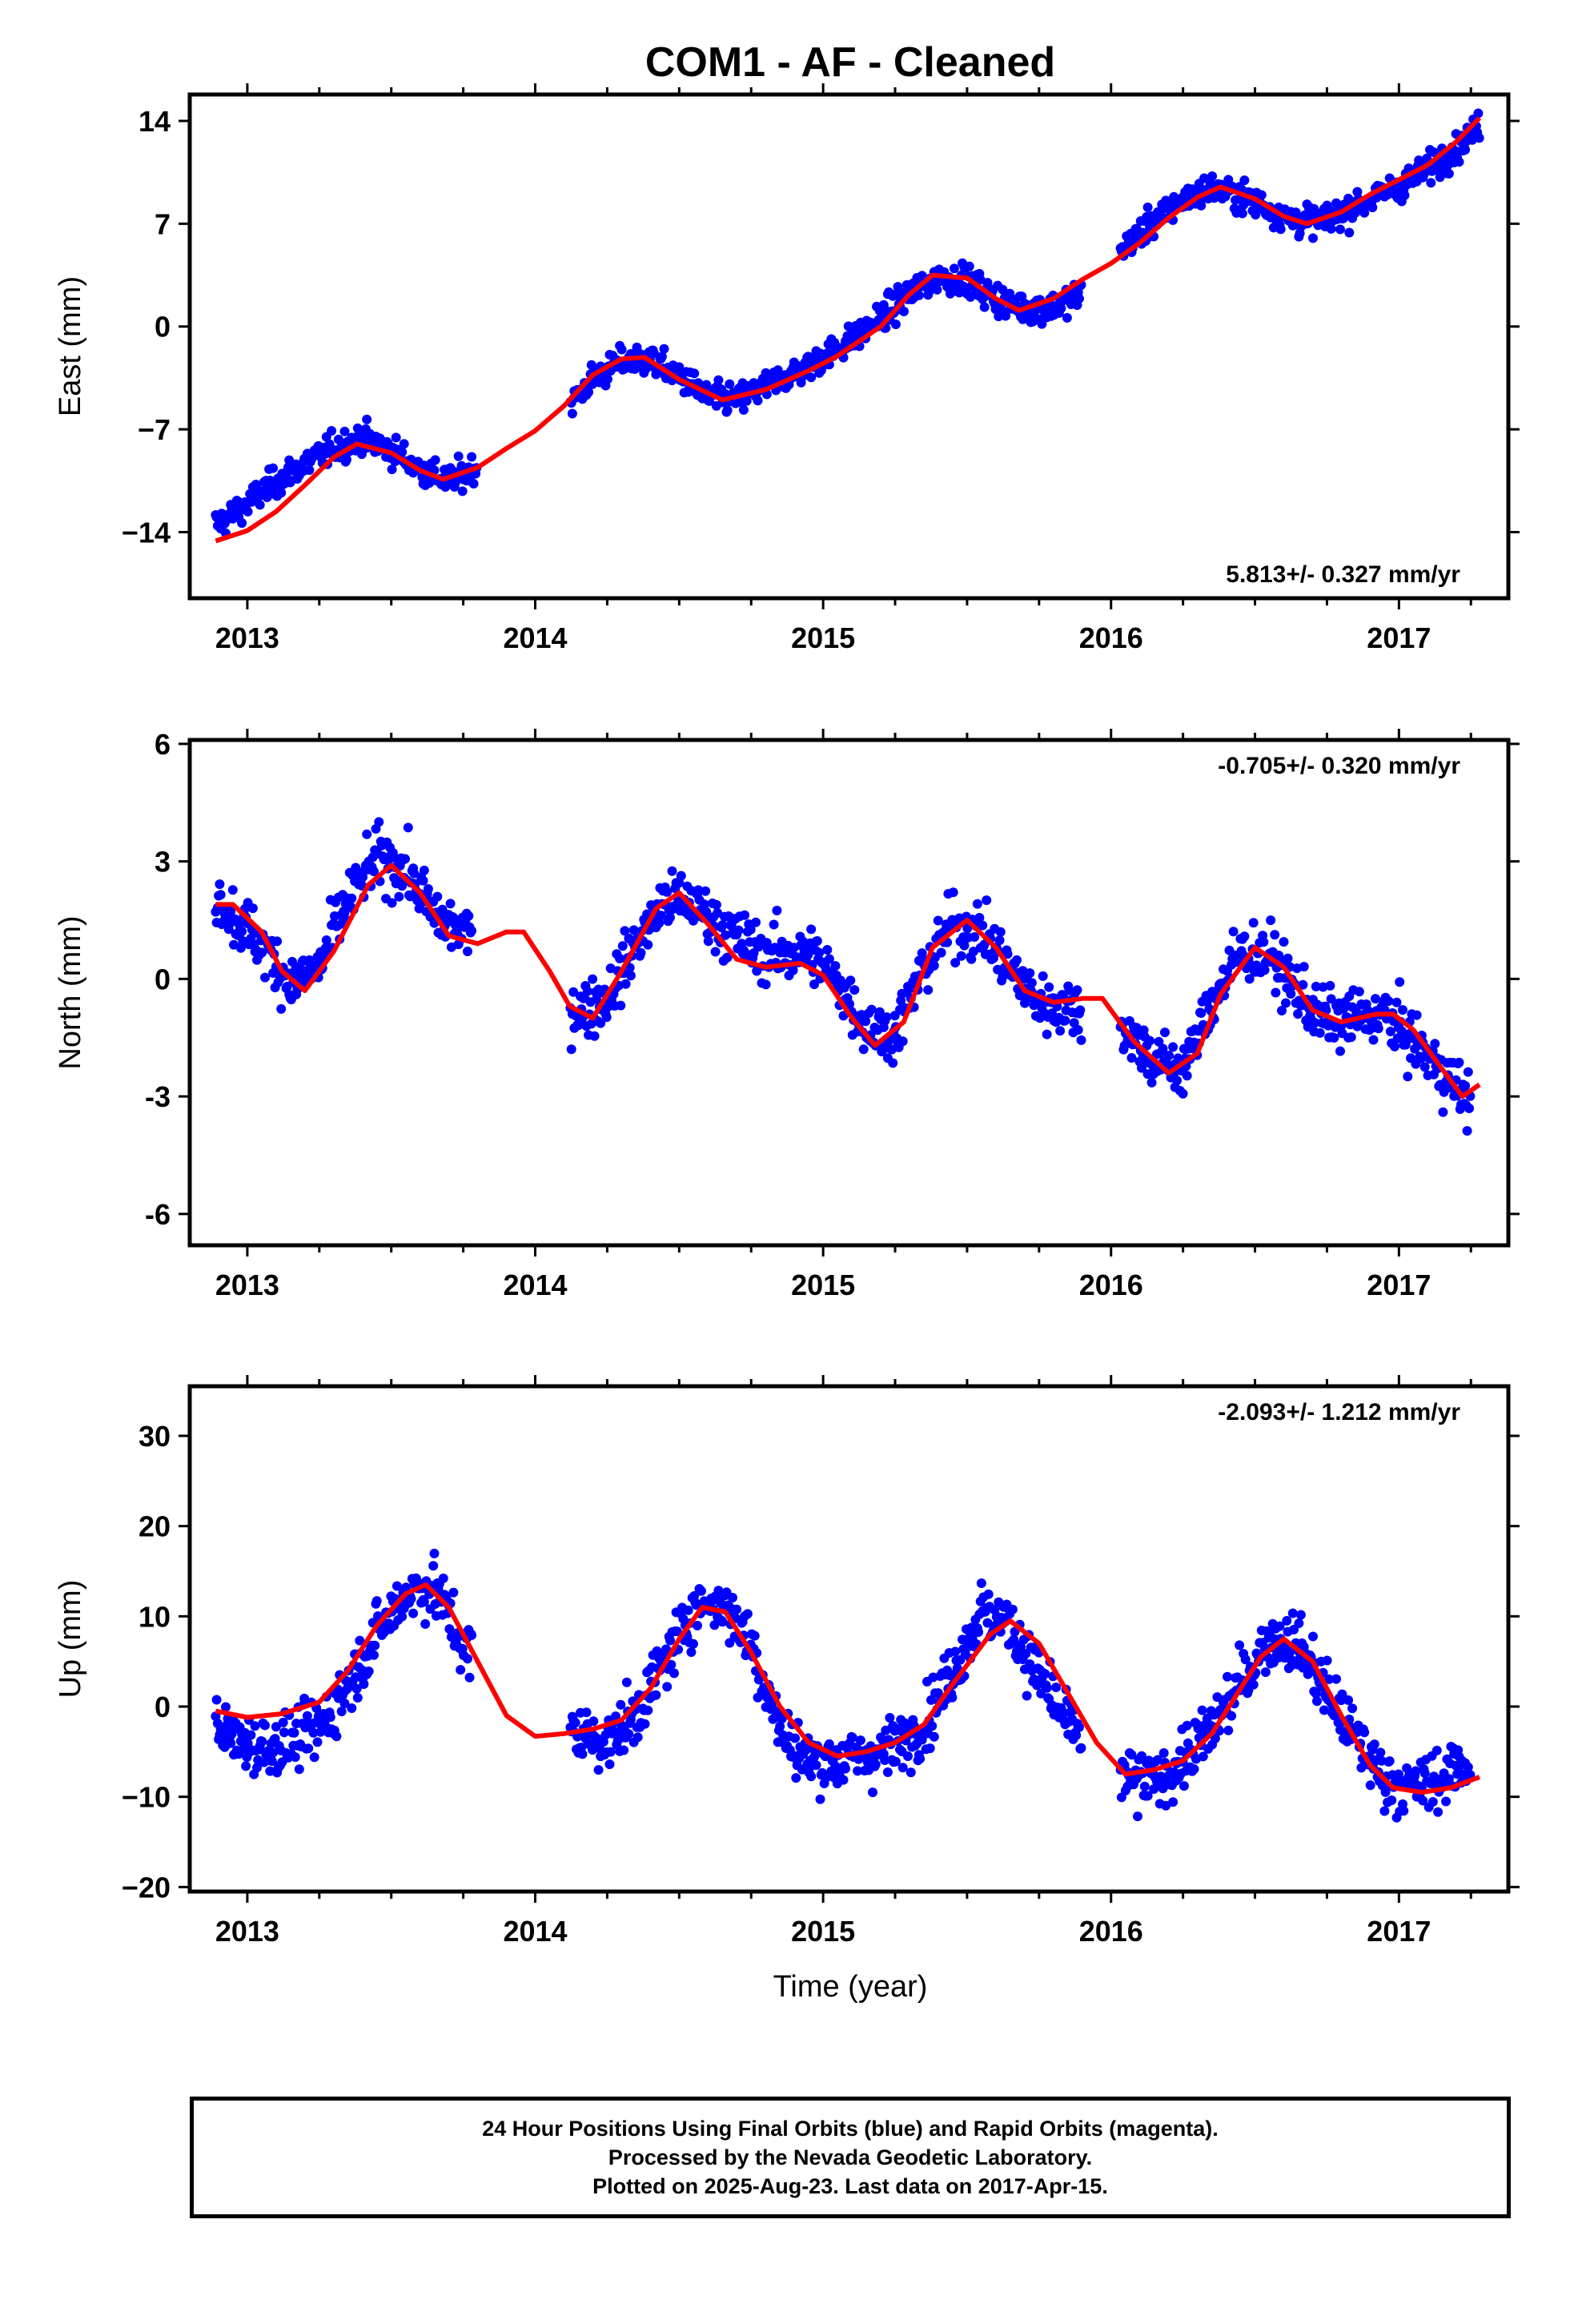  Describe the element at coordinates (1111, 637) in the screenshot. I see `x-tick-label: 2016` at that location.